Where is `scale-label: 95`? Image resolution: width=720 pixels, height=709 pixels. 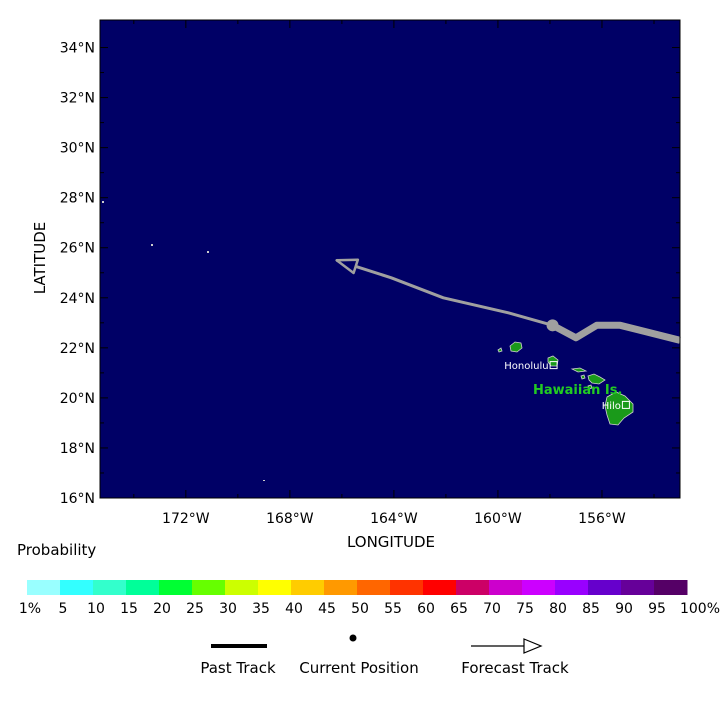
scale-label: 95 is located at coordinates (657, 609).